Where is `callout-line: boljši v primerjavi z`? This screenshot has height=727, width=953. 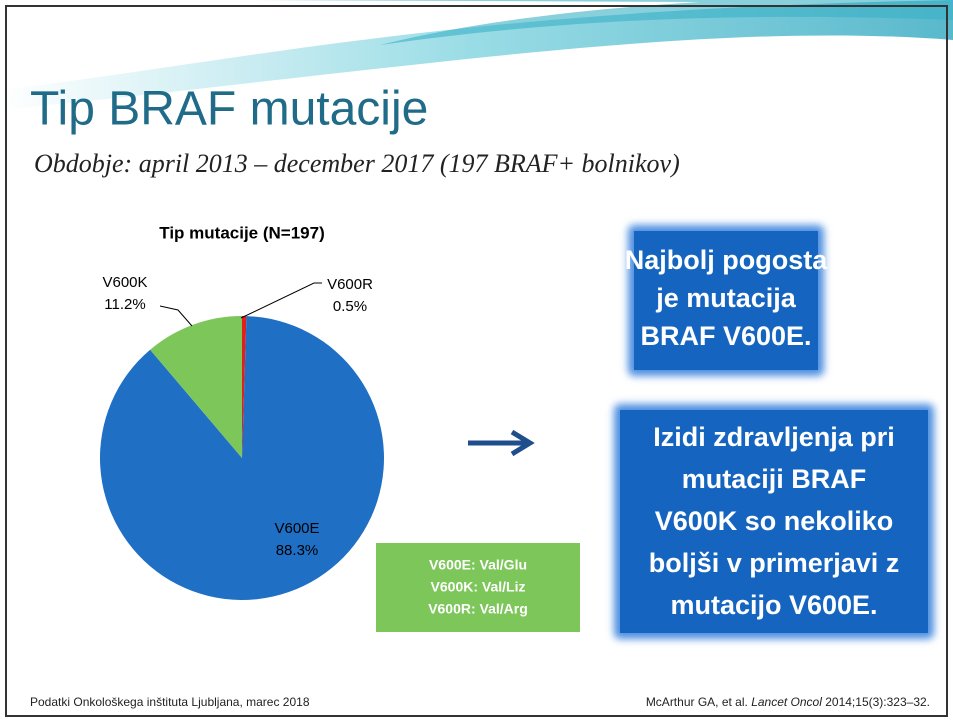
callout-line: boljši v primerjavi z is located at coordinates (774, 563).